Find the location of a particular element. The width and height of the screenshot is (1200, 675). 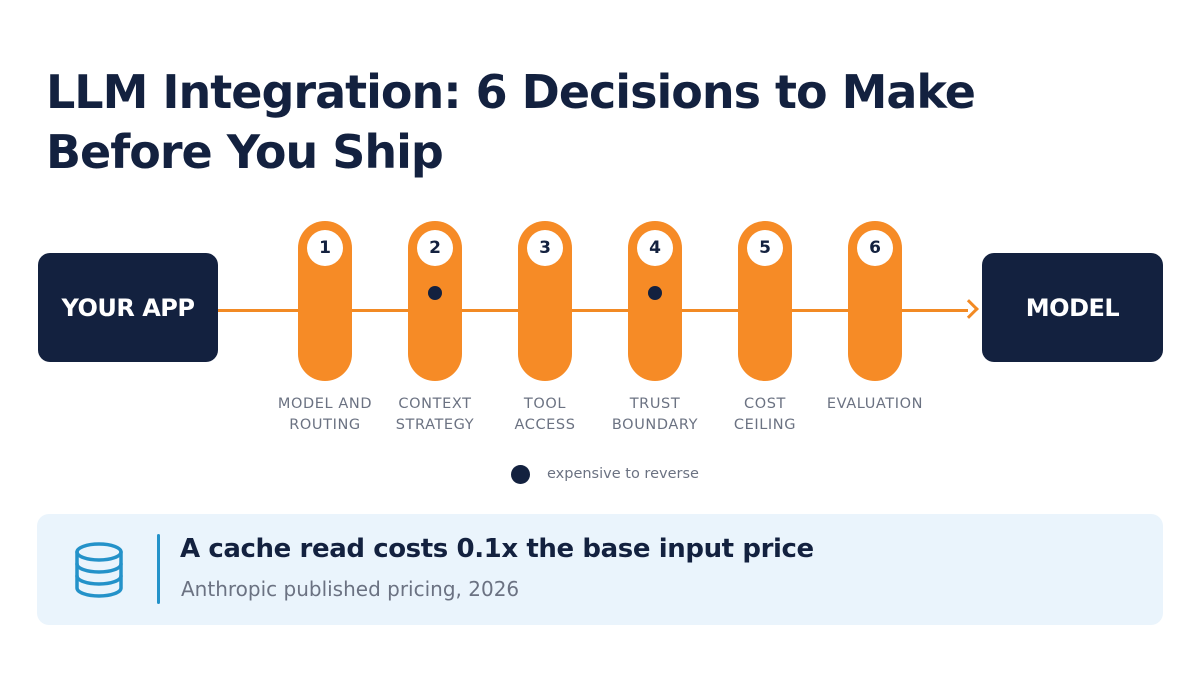

step-label-1: MODEL AND ROUTING is located at coordinates (325, 415).